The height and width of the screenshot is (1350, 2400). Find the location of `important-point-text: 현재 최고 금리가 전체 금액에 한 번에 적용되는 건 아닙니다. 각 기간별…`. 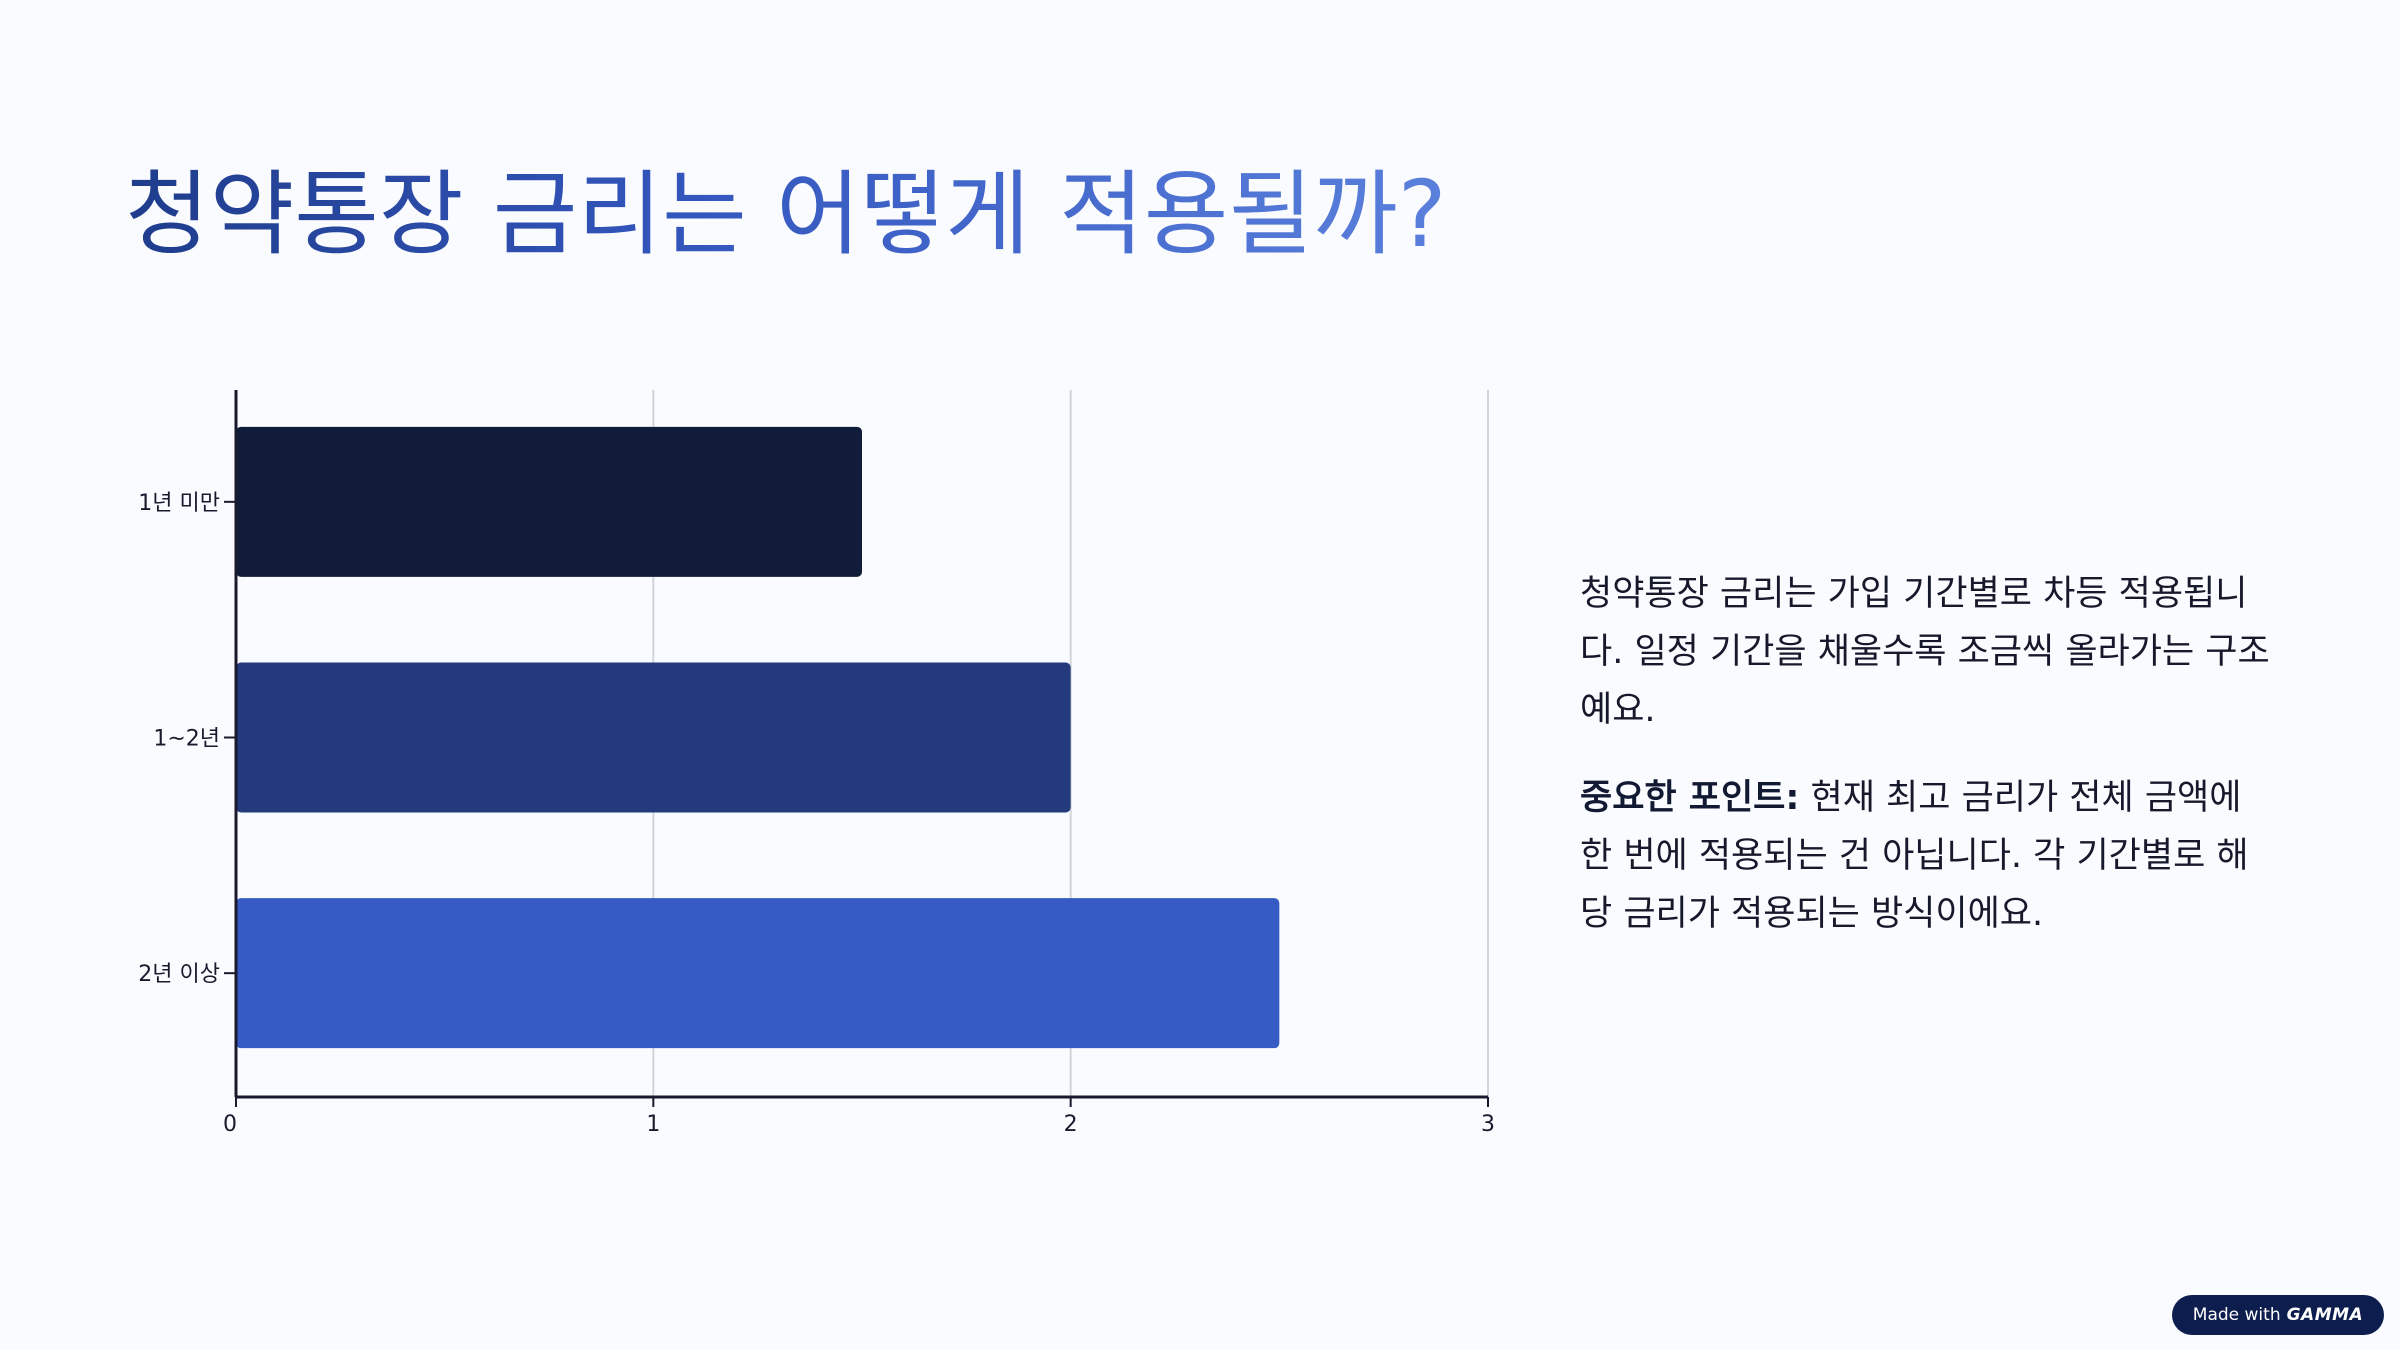

important-point-text: 현재 최고 금리가 전체 금액에 한 번에 적용되는 건 아닙니다. 각 기간별… is located at coordinates (1914, 856).